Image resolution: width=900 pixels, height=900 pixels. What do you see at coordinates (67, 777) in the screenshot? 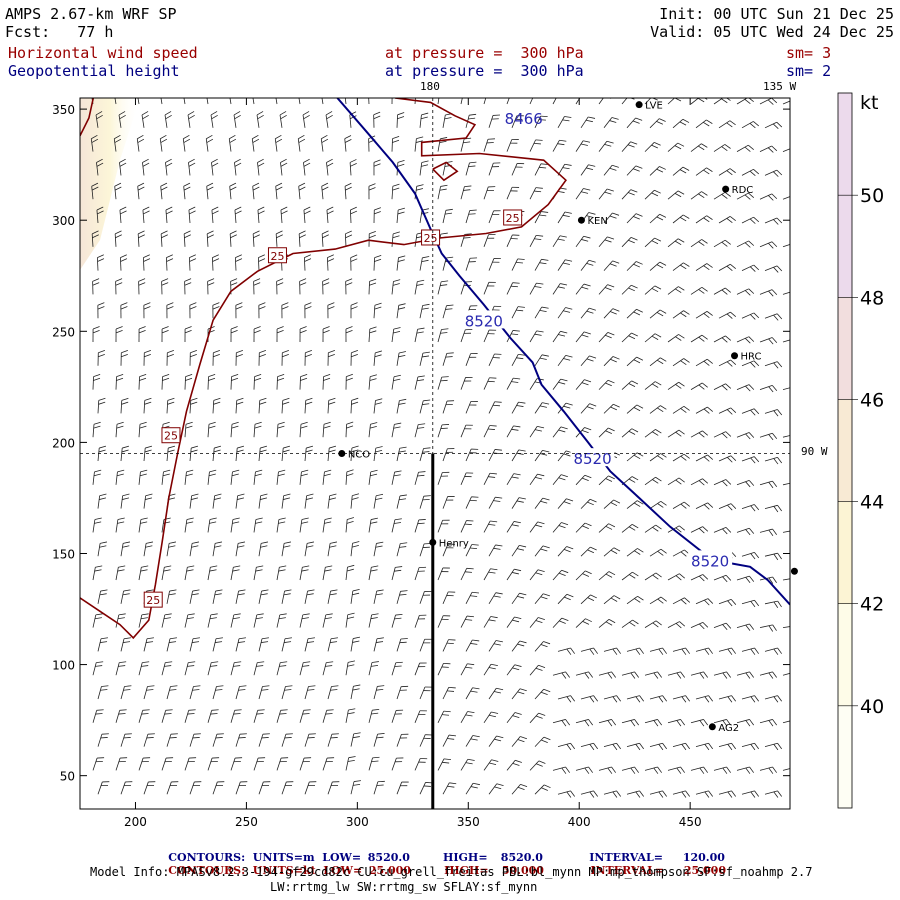
I see `y-tick-label: 50` at bounding box center [67, 777].